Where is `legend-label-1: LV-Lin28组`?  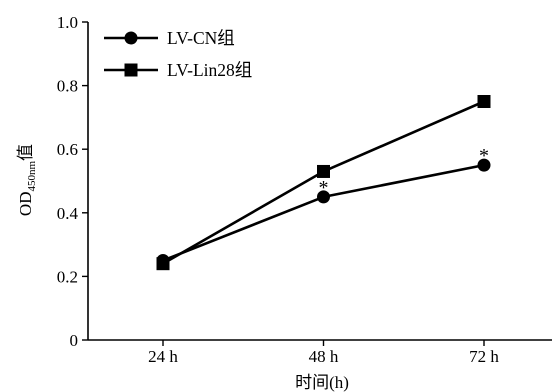
legend-label-1: LV-Lin28组 is located at coordinates (209, 70).